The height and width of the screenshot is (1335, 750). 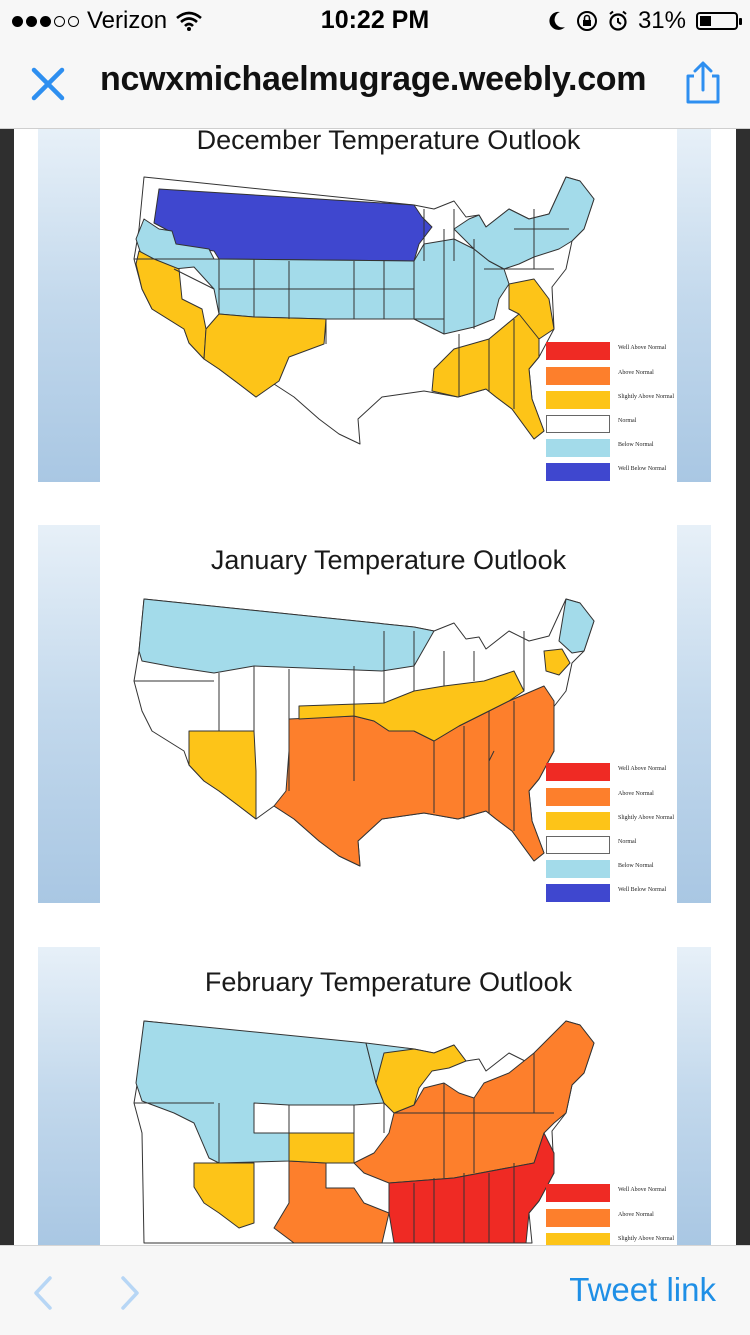 I want to click on close-icon, so click(x=48, y=84).